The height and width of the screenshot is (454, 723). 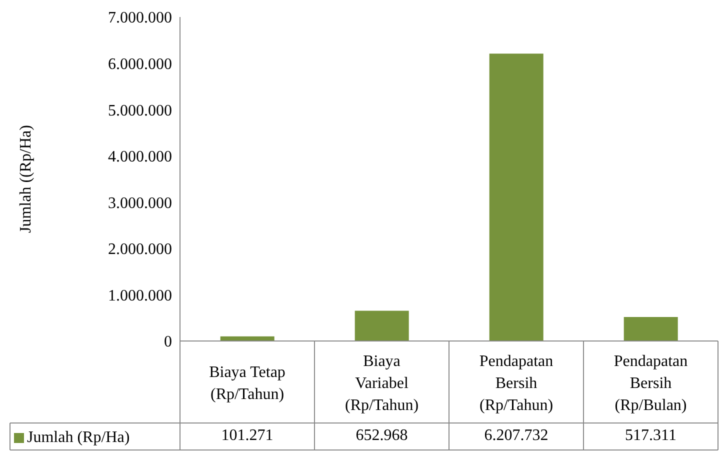 I want to click on y-tick-label: 3.000.000, so click(x=140, y=203).